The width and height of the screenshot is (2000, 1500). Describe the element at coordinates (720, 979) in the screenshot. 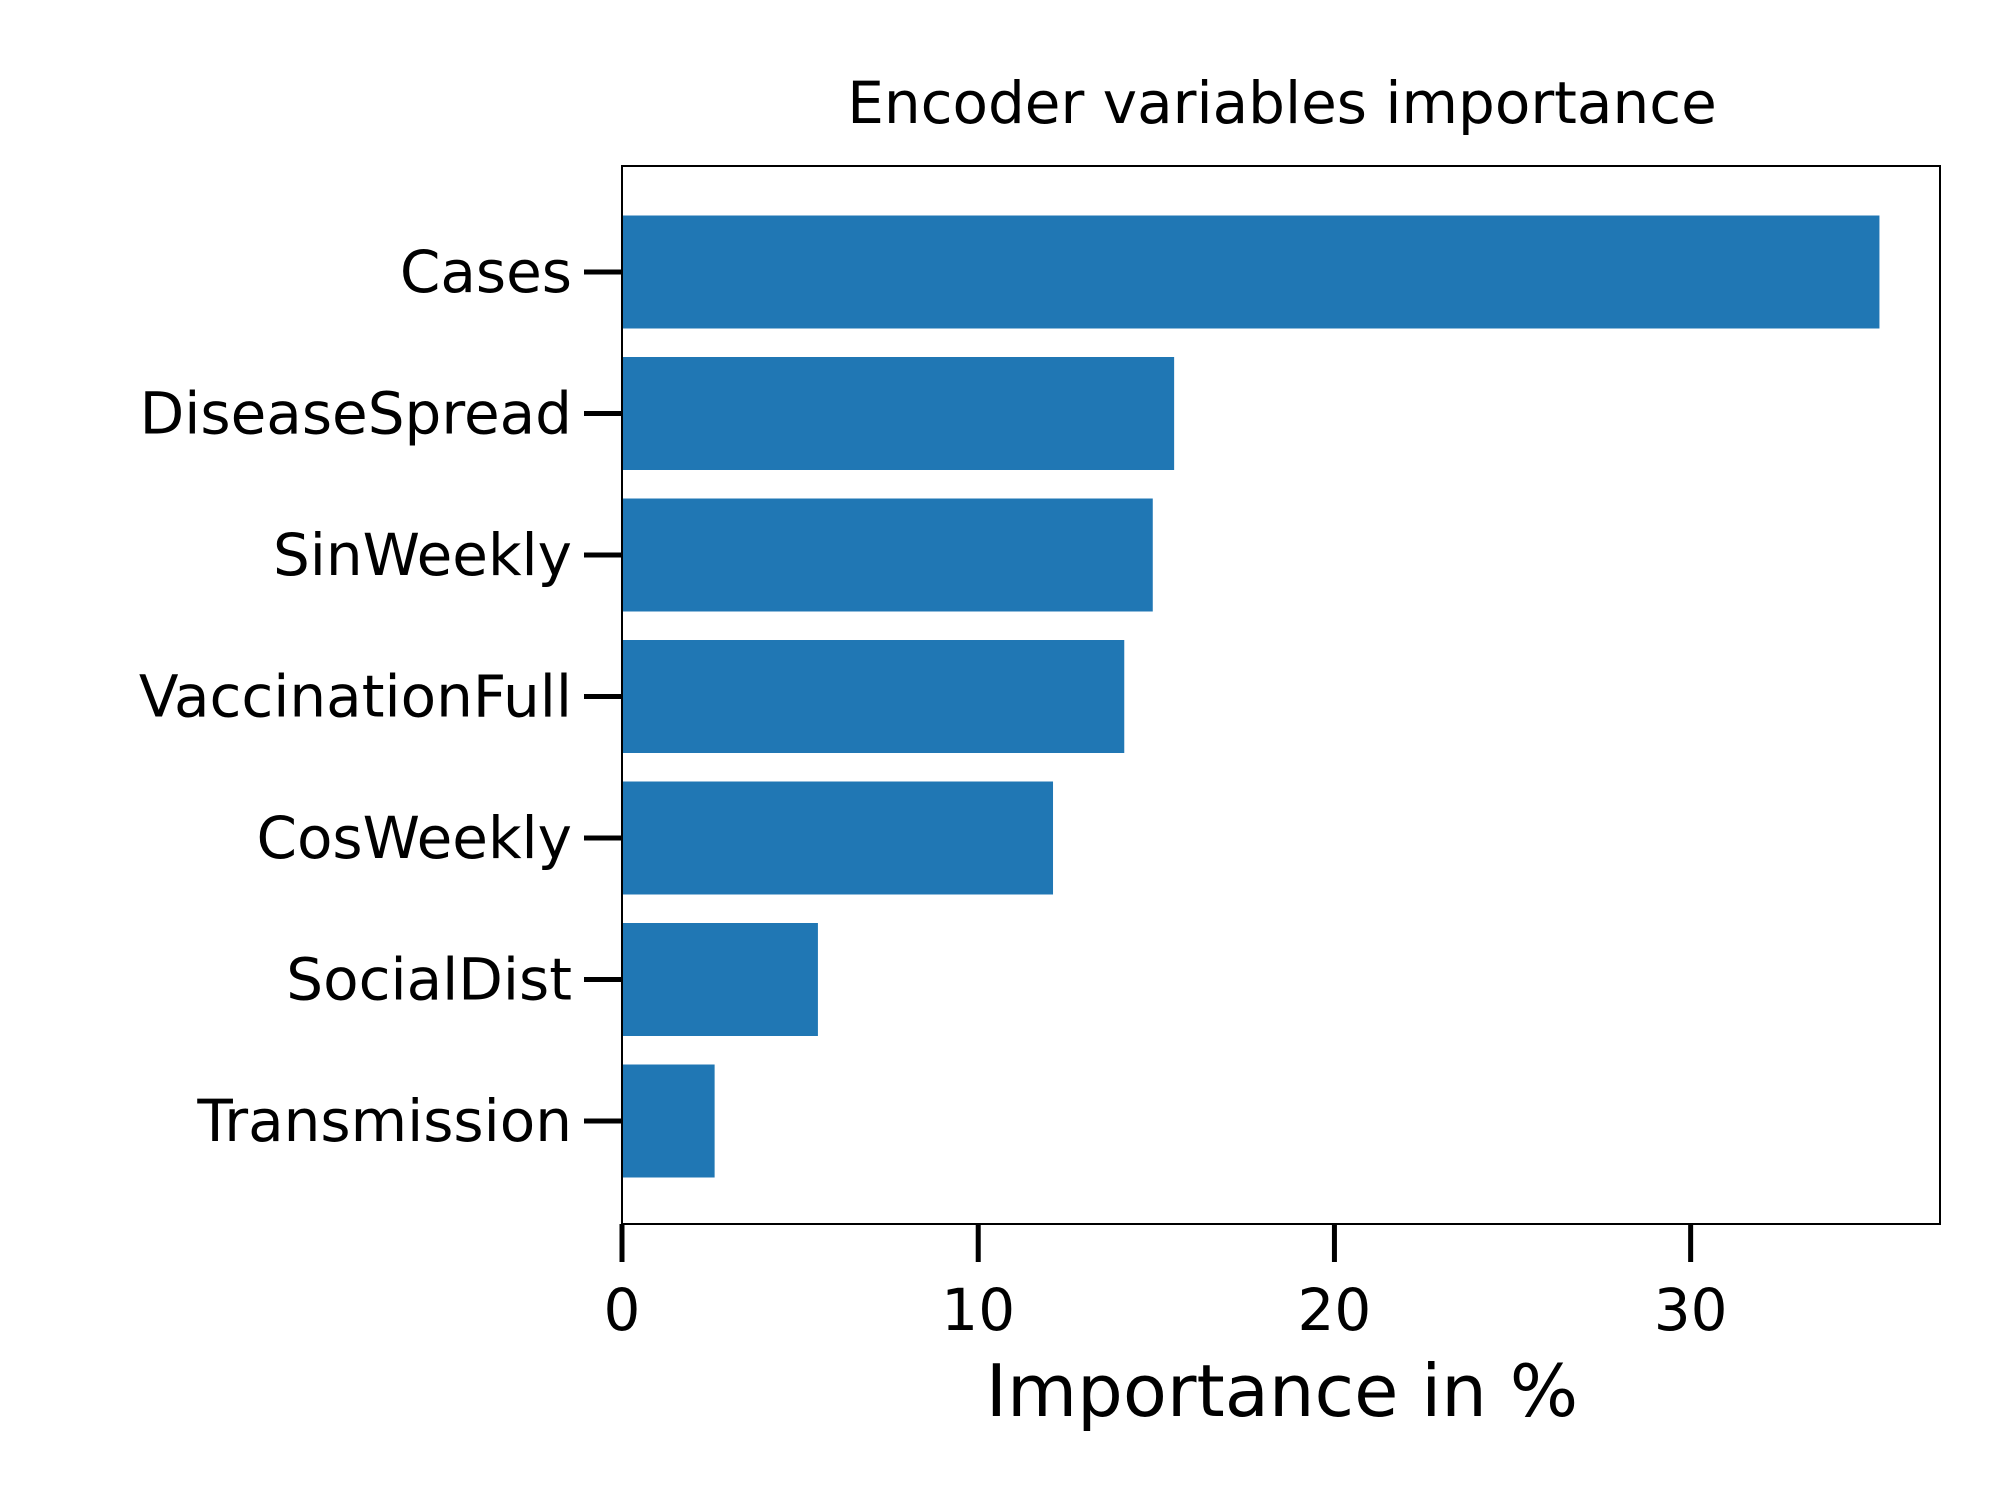

I see `bar-socialdist` at that location.